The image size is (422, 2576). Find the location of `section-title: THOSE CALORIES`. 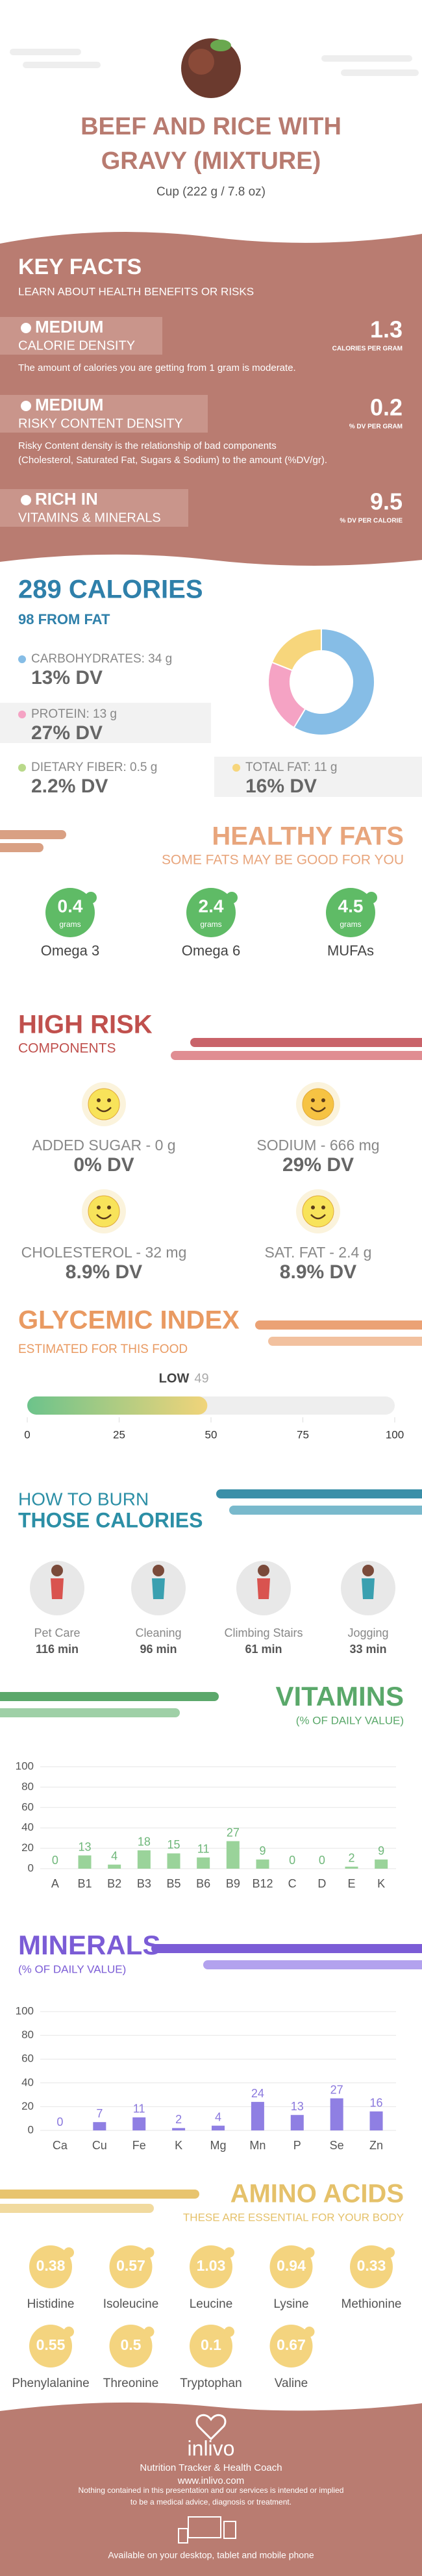

section-title: THOSE CALORIES is located at coordinates (111, 1520).